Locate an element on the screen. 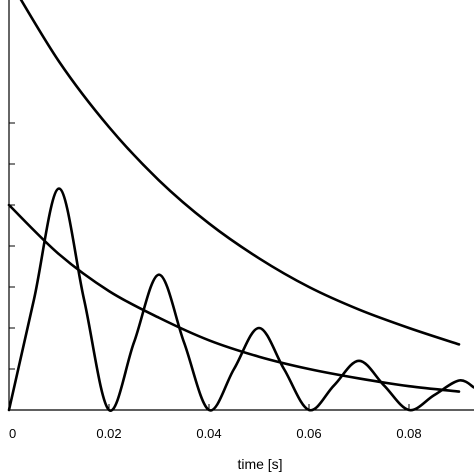  x-tick-label: 0.02 is located at coordinates (108, 433).